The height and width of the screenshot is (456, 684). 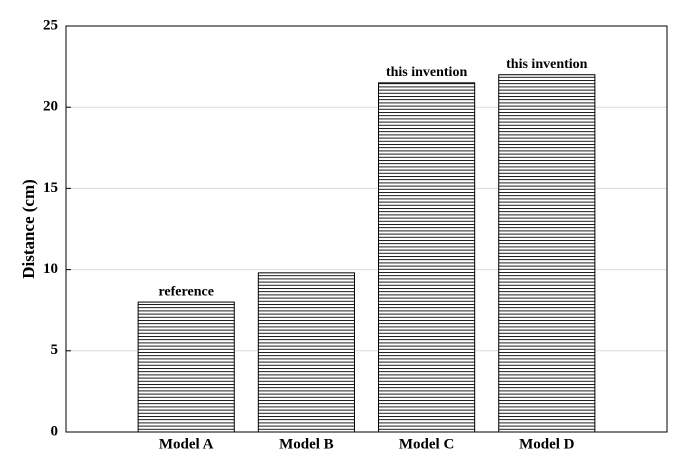 What do you see at coordinates (185, 291) in the screenshot?
I see `bar-annotation: reference` at bounding box center [185, 291].